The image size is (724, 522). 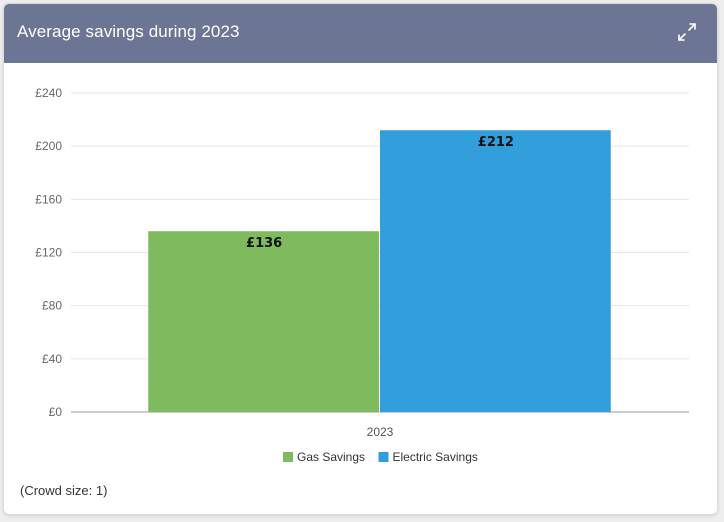 I want to click on card-header: Average savings during 2023, so click(x=360, y=33).